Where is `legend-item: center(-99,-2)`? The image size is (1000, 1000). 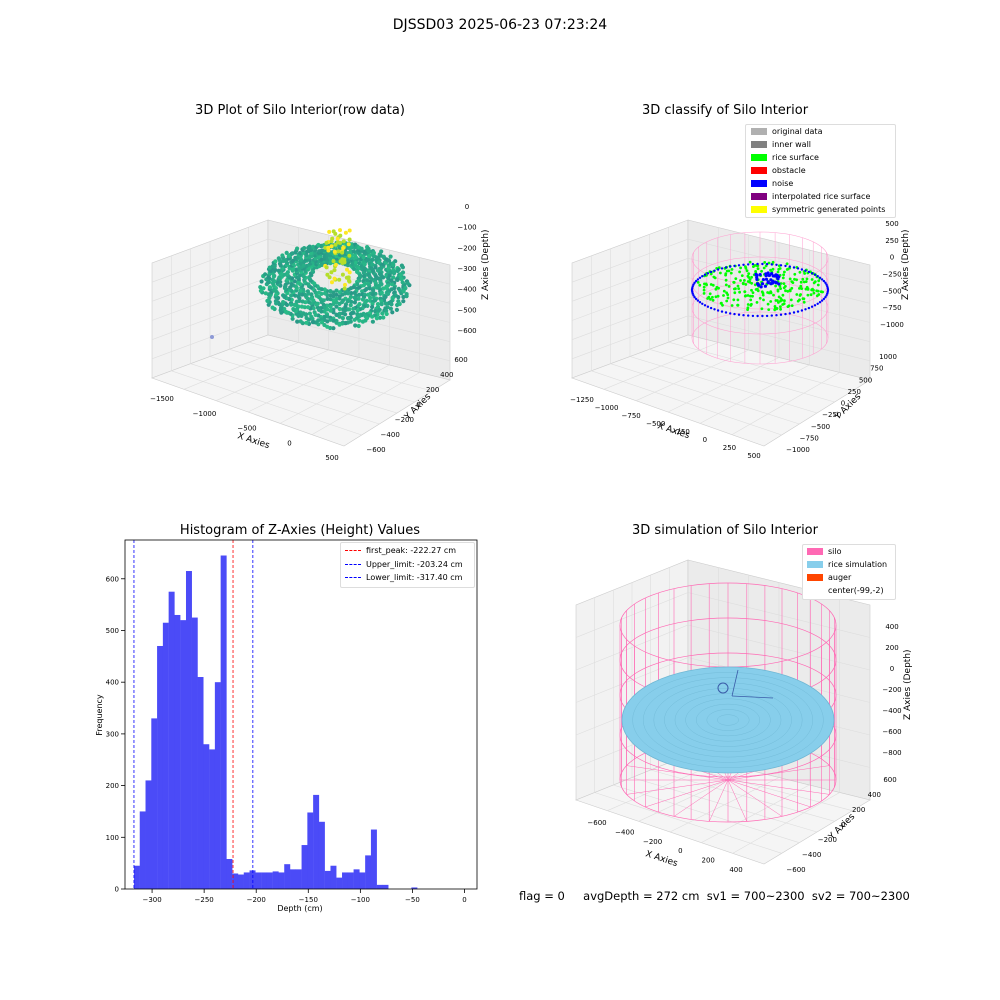
legend-item: center(-99,-2) is located at coordinates (845, 590).